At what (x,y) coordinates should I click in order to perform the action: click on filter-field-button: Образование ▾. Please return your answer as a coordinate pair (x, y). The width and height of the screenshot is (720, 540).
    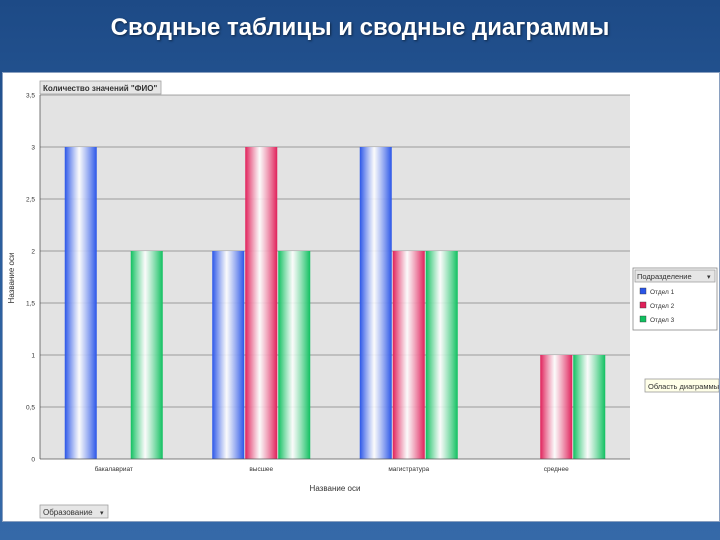
    Looking at the image, I should click on (74, 511).